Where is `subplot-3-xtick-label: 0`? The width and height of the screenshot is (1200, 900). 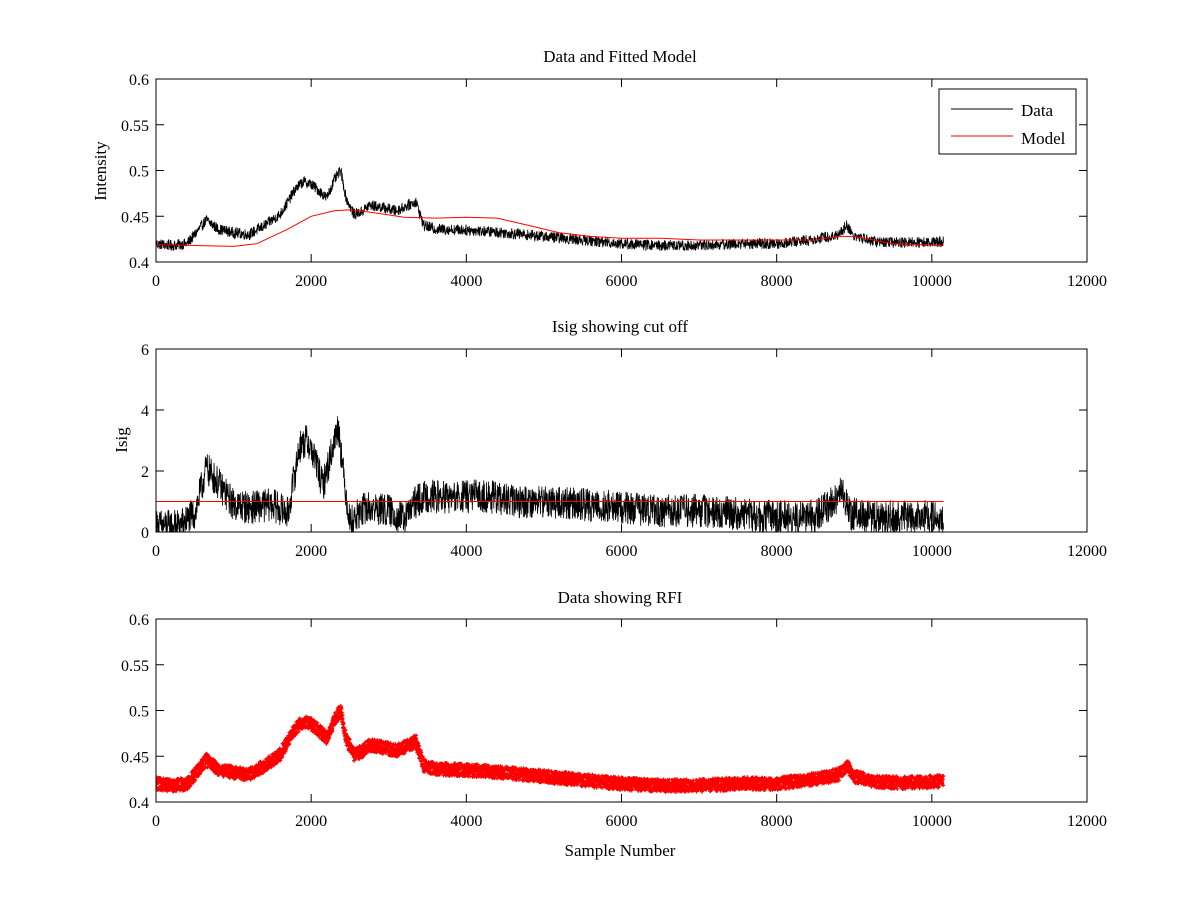
subplot-3-xtick-label: 0 is located at coordinates (156, 821).